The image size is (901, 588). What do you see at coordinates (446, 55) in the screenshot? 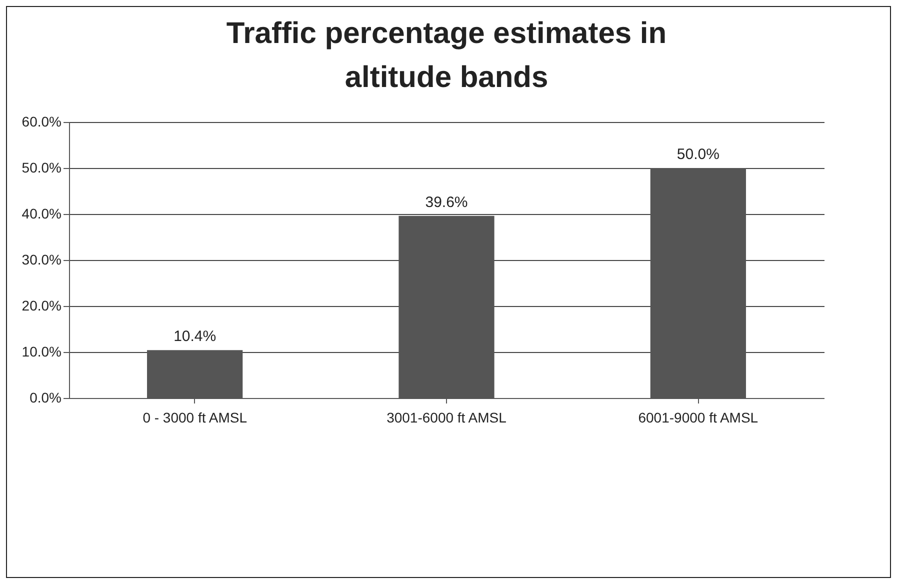
I see `chart-title: Traffic percentage estimates in altitude bands` at bounding box center [446, 55].